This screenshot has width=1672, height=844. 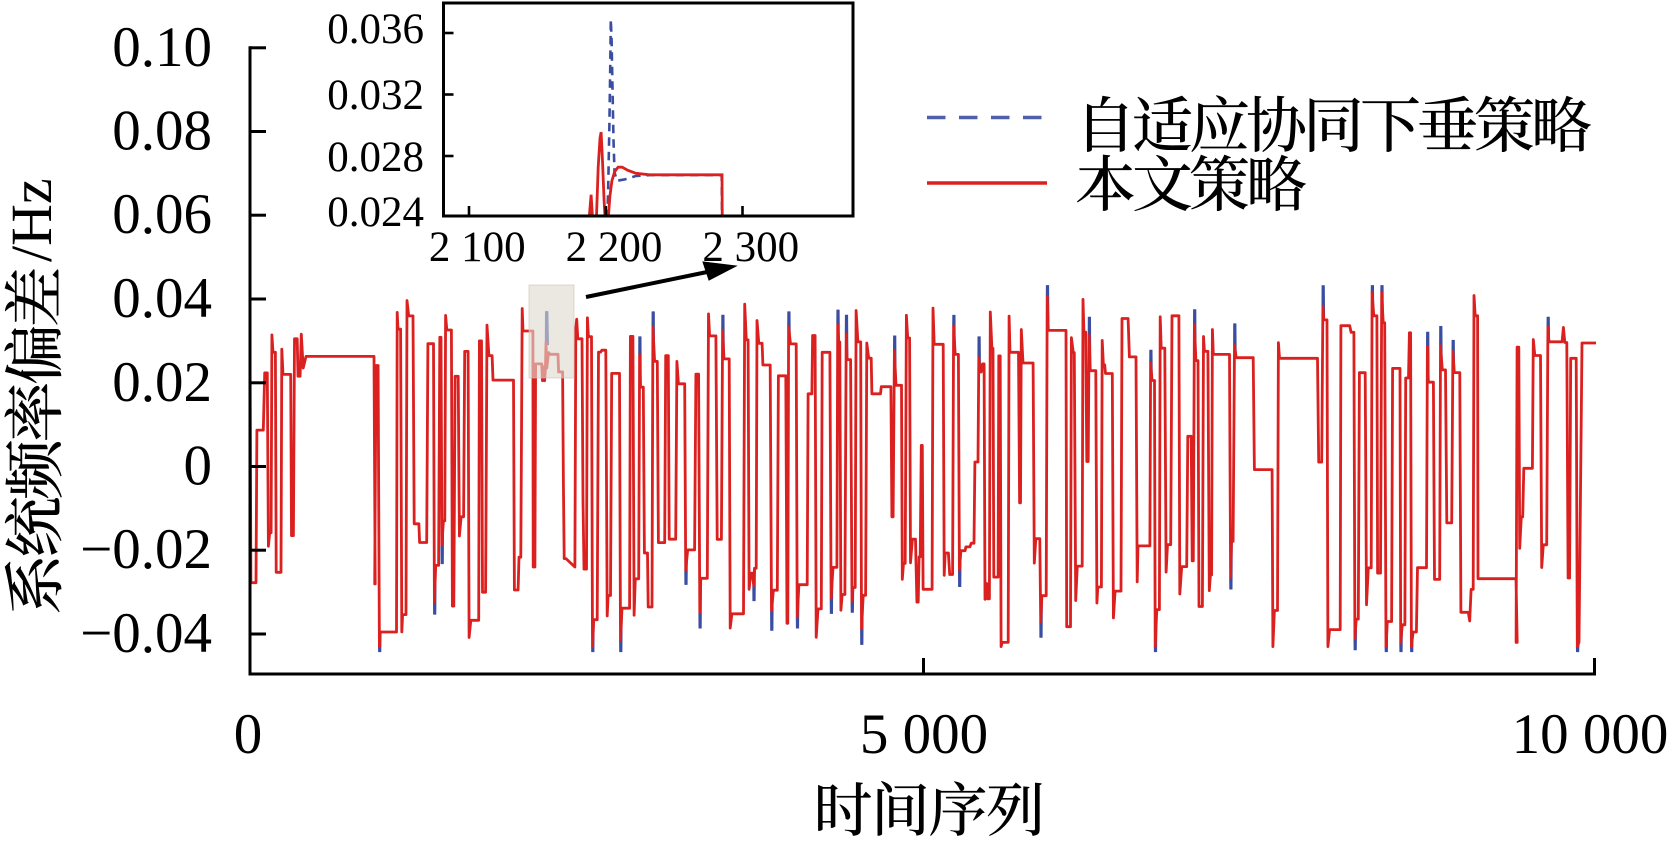 What do you see at coordinates (375, 29) in the screenshot?
I see `svg-text: 0.036` at bounding box center [375, 29].